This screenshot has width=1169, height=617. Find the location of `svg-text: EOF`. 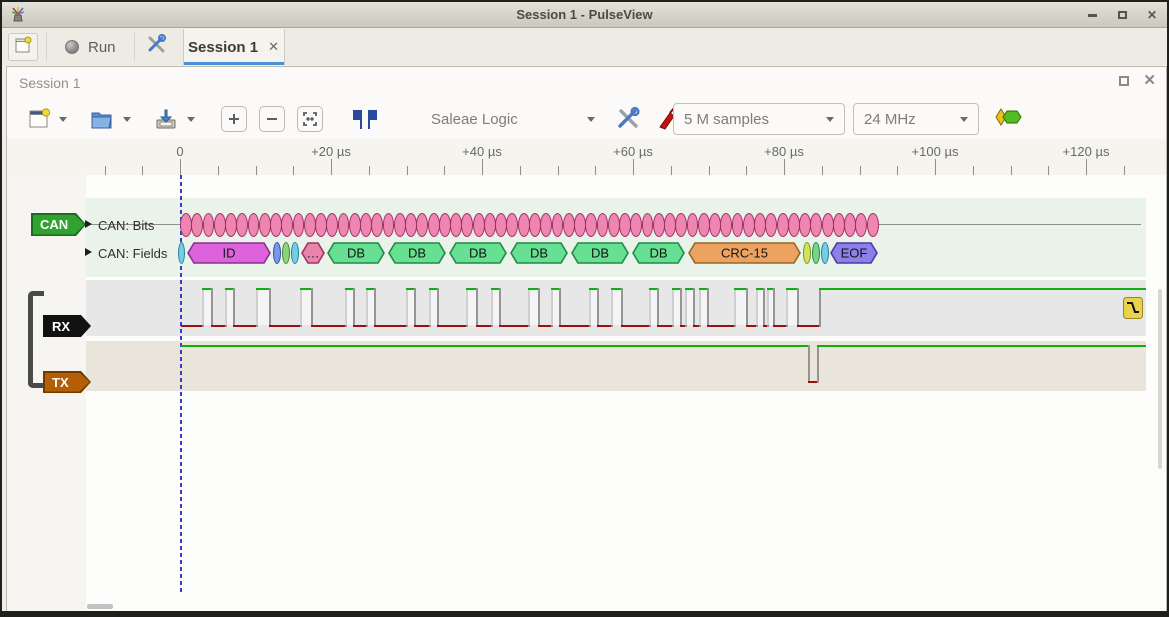

svg-text: EOF is located at coordinates (854, 253).